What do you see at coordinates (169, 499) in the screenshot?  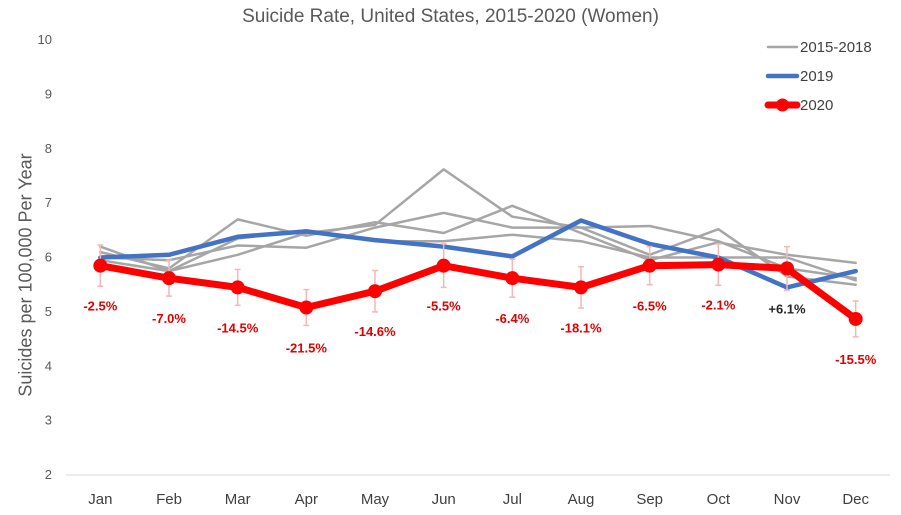 I see `x-tick-label: Feb` at bounding box center [169, 499].